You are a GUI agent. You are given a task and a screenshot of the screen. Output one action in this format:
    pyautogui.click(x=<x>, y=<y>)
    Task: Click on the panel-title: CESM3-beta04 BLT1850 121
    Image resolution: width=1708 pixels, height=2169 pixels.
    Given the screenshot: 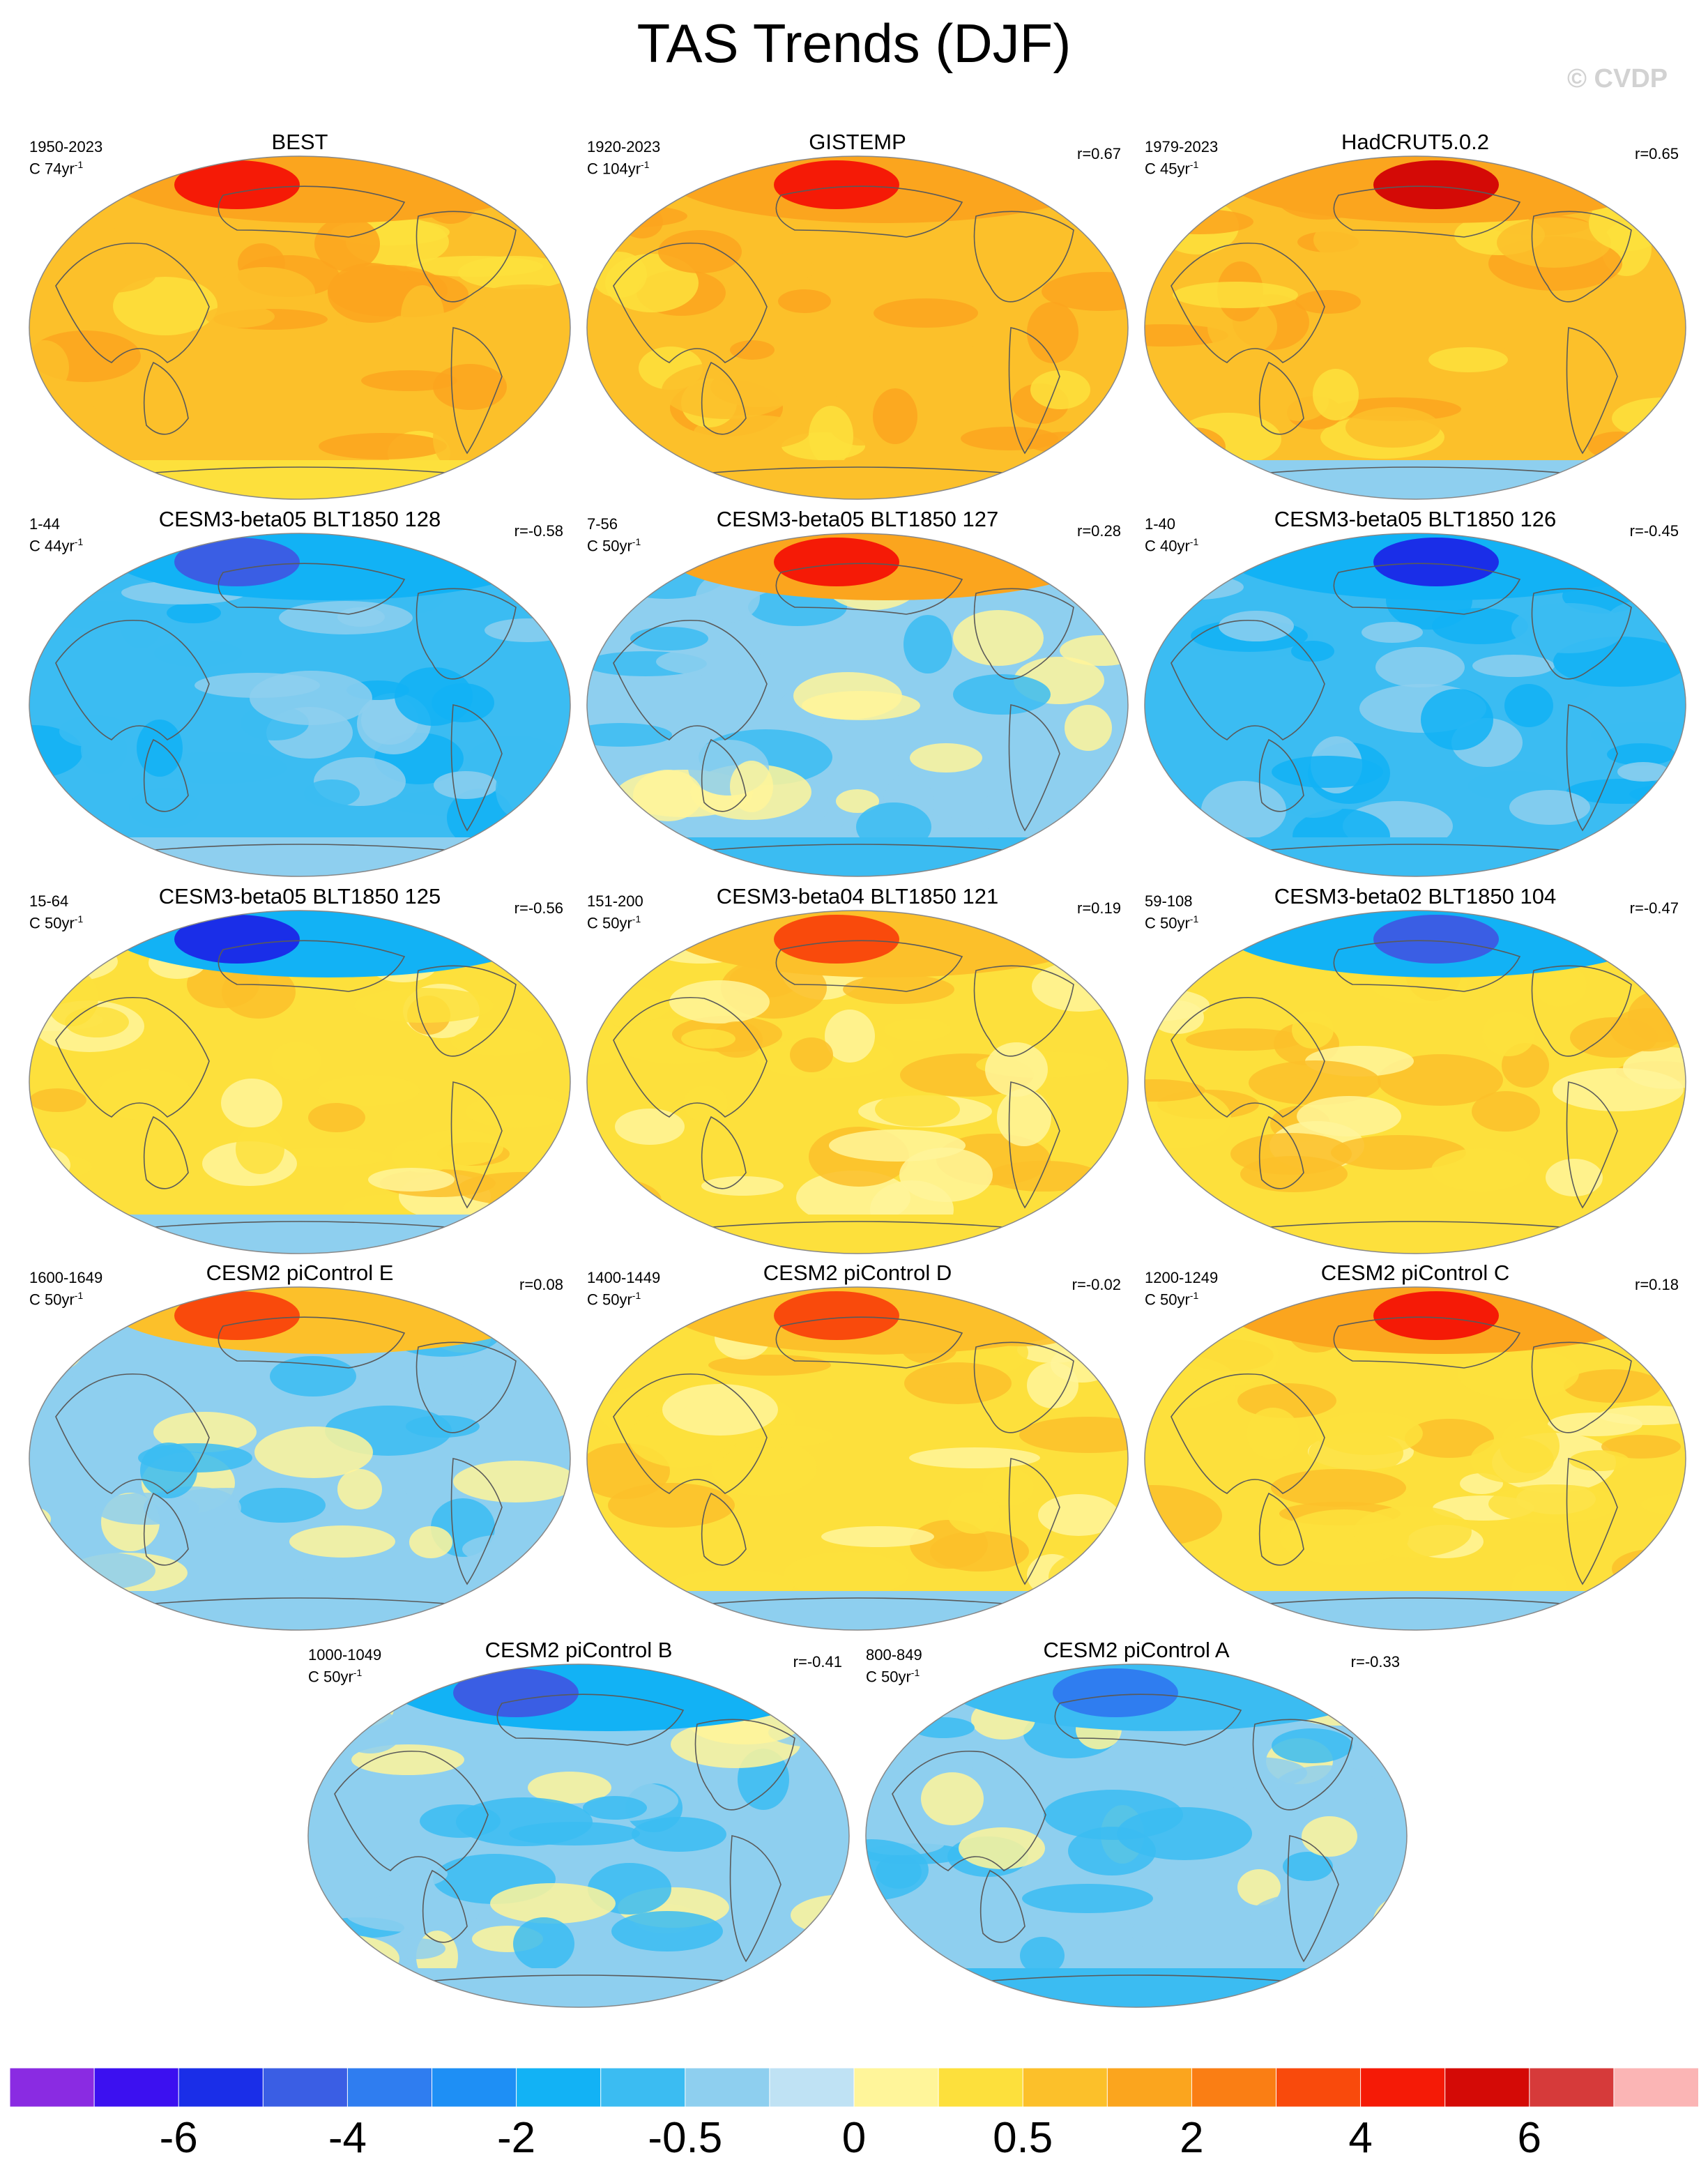 What is the action you would take?
    pyautogui.click(x=857, y=896)
    